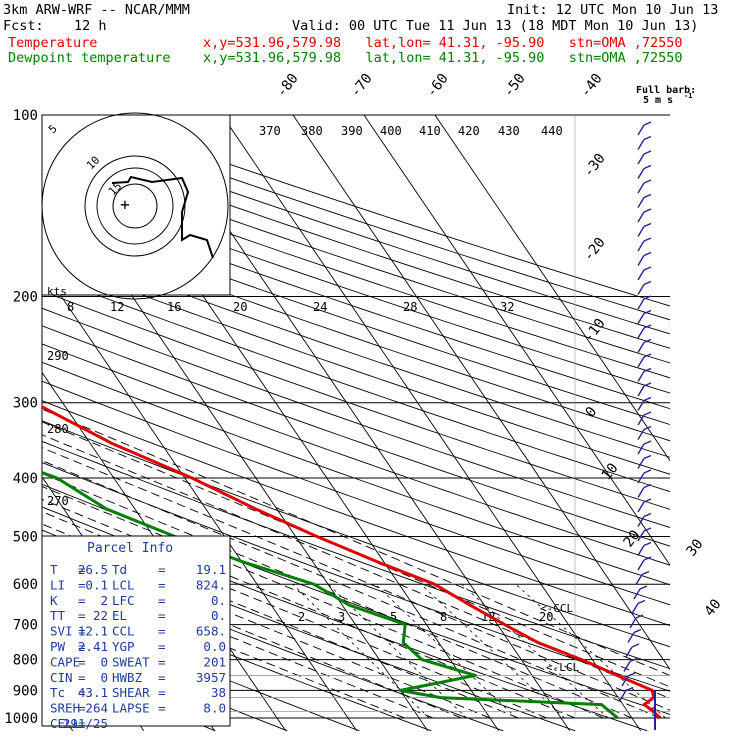 Image resolution: width=740 pixels, height=740 pixels. What do you see at coordinates (135, 206) in the screenshot?
I see `hodograph-speed-ring` at bounding box center [135, 206].